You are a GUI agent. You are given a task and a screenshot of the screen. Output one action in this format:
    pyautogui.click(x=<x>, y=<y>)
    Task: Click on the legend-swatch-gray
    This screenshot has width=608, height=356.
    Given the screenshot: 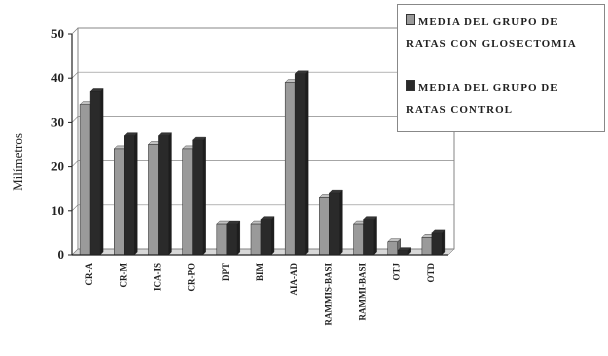 What is the action you would take?
    pyautogui.click(x=410, y=19)
    